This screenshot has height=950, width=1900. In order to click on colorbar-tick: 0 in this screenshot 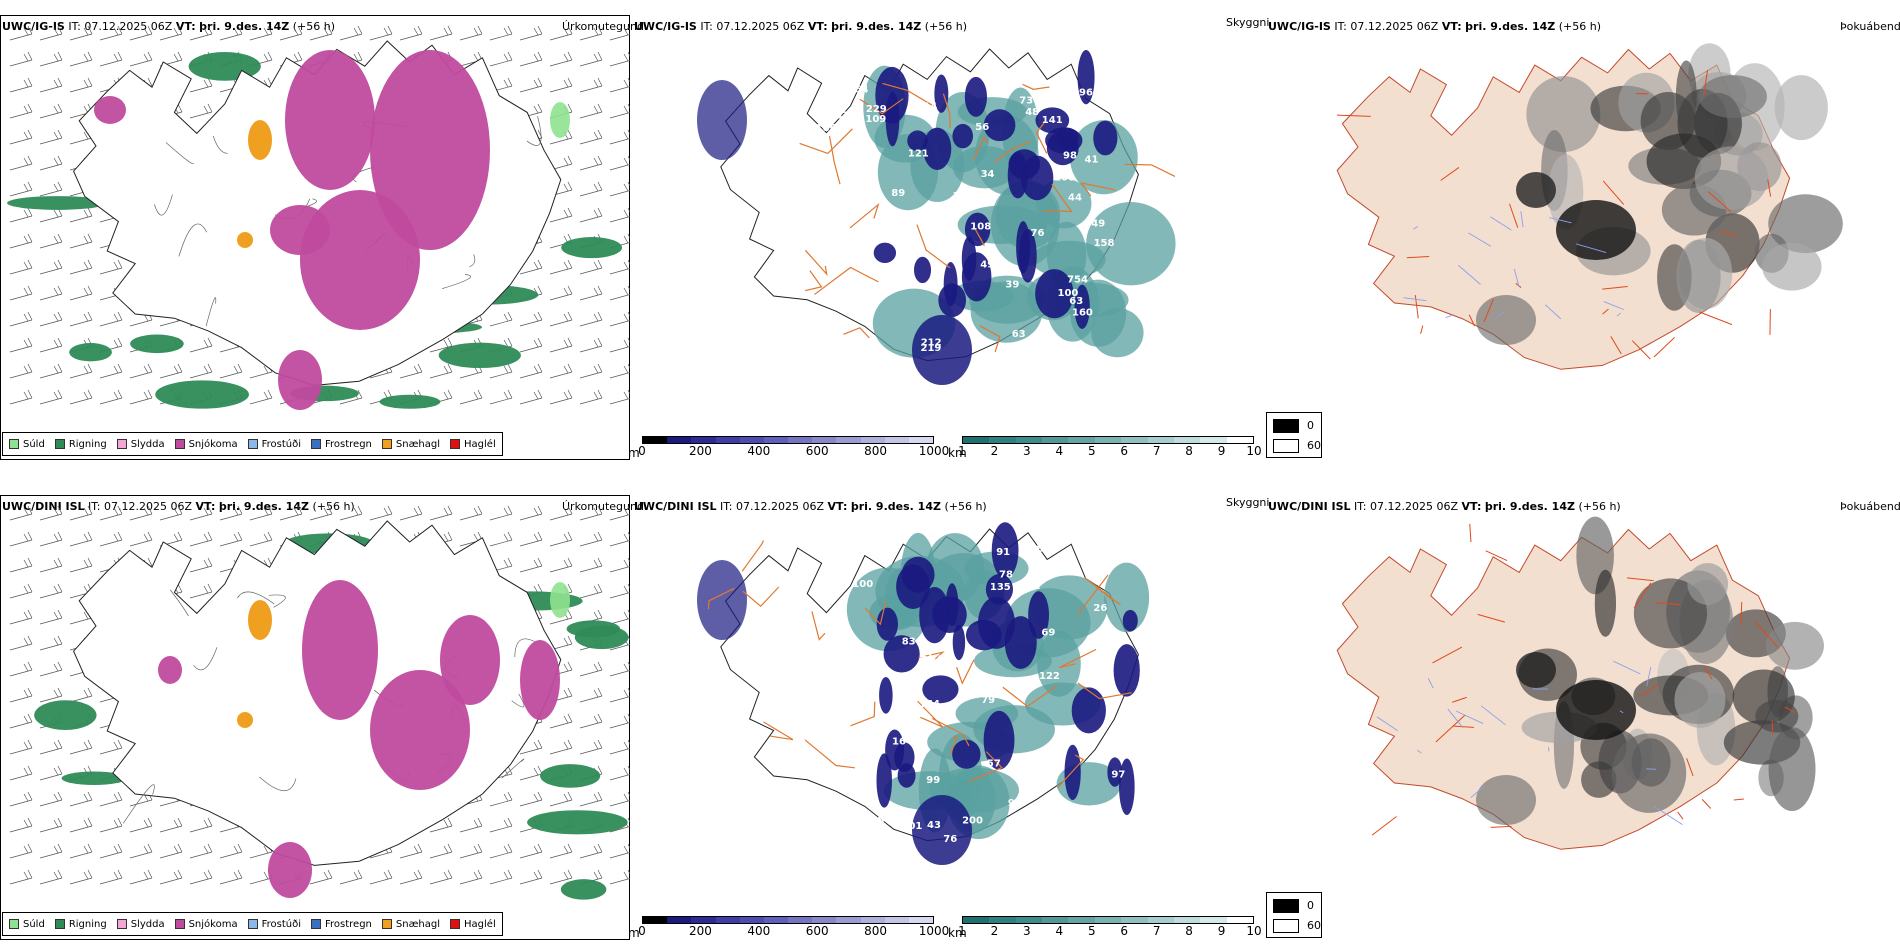, I will do `click(642, 931)`.